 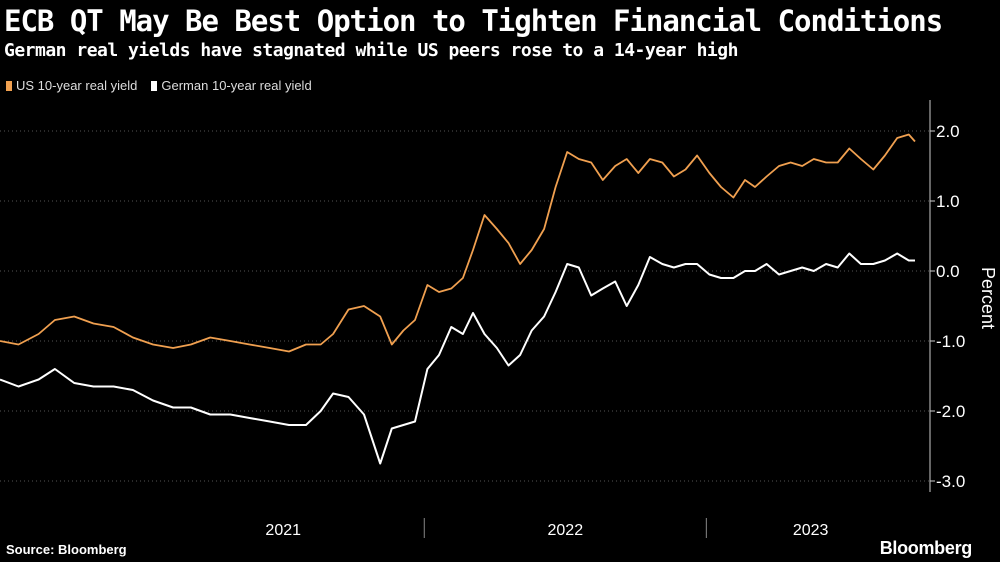 I want to click on legend-item-german: German 10-year real yield, so click(x=231, y=85).